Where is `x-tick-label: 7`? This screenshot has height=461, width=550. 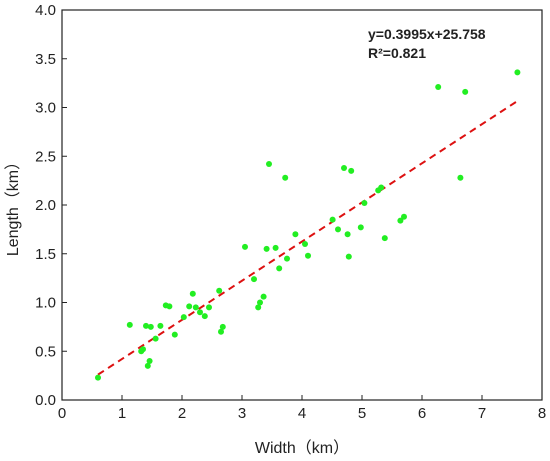
x-tick-label: 7 is located at coordinates (482, 413).